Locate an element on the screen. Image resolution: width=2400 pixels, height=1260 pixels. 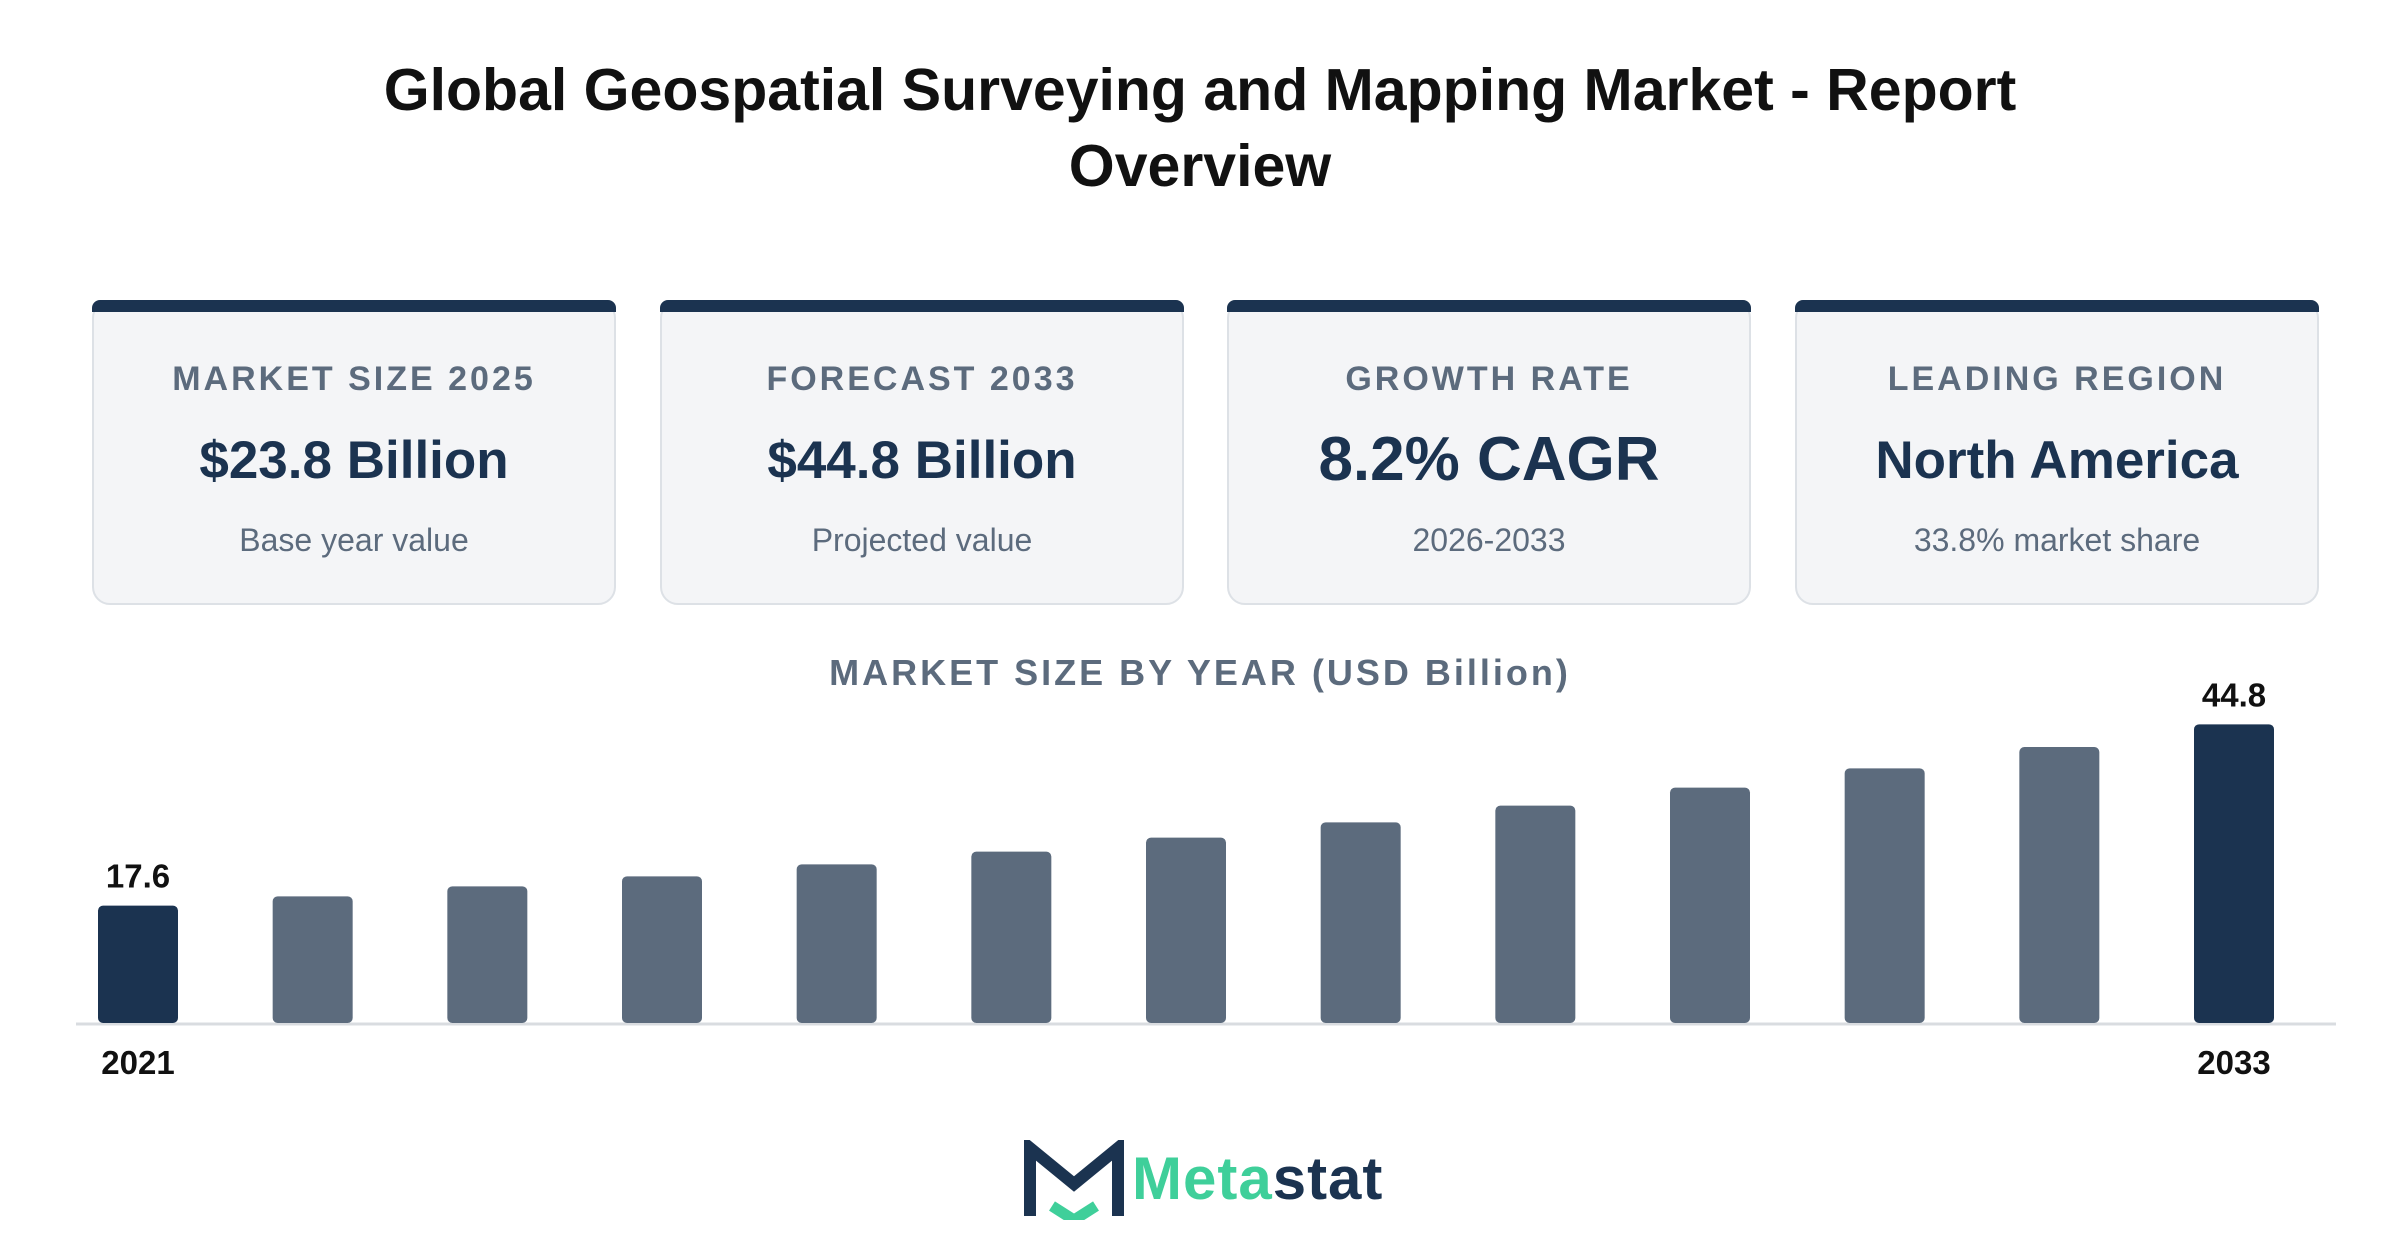
x-tick-label: 2021 is located at coordinates (137, 1062).